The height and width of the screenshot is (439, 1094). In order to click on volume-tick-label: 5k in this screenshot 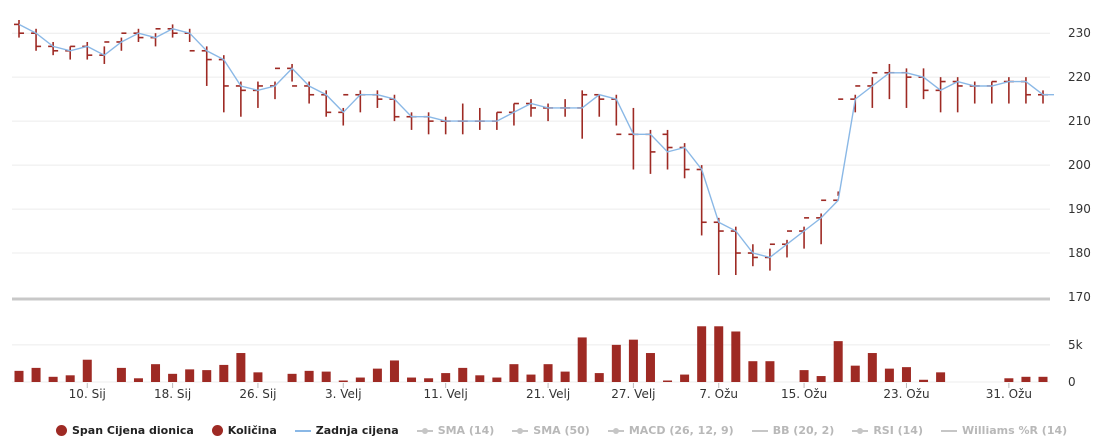, I will do `click(1075, 345)`.